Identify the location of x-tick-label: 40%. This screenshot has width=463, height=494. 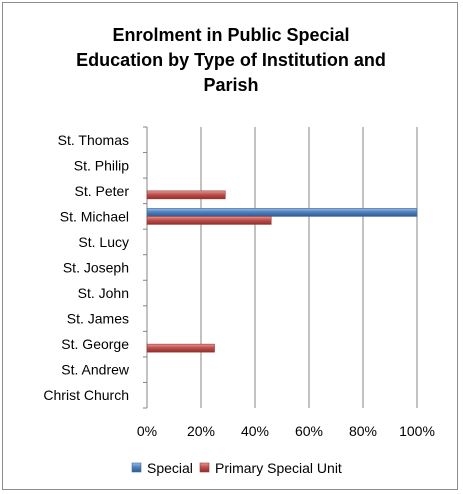
(255, 431).